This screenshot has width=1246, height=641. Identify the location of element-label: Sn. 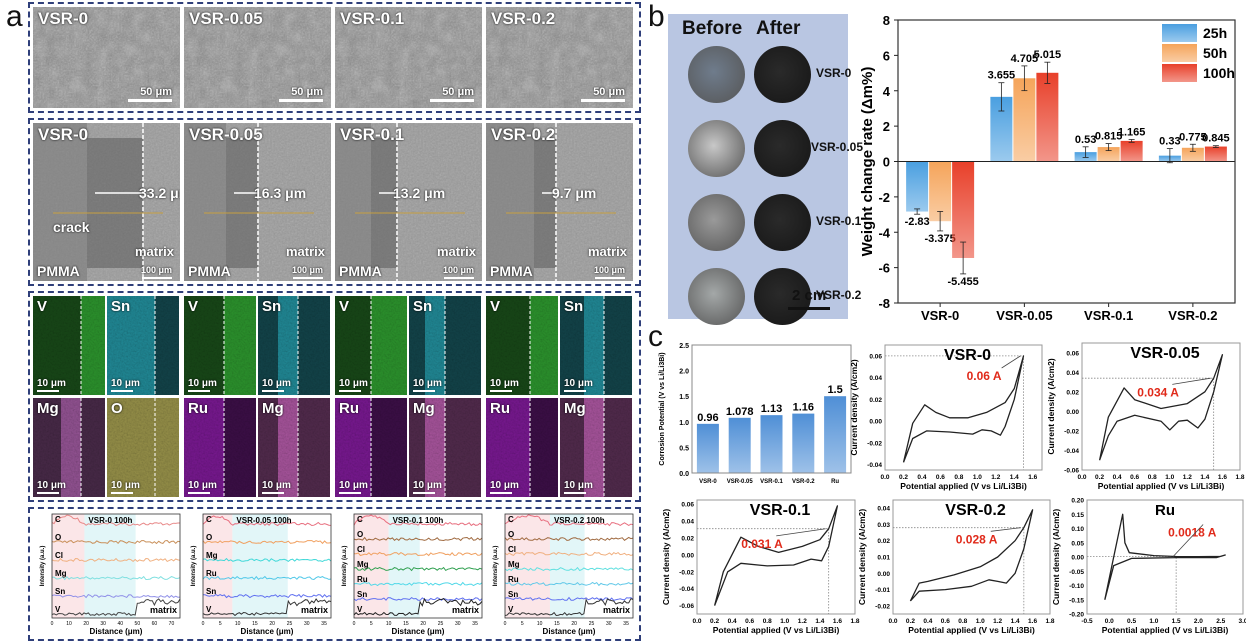
(121, 306).